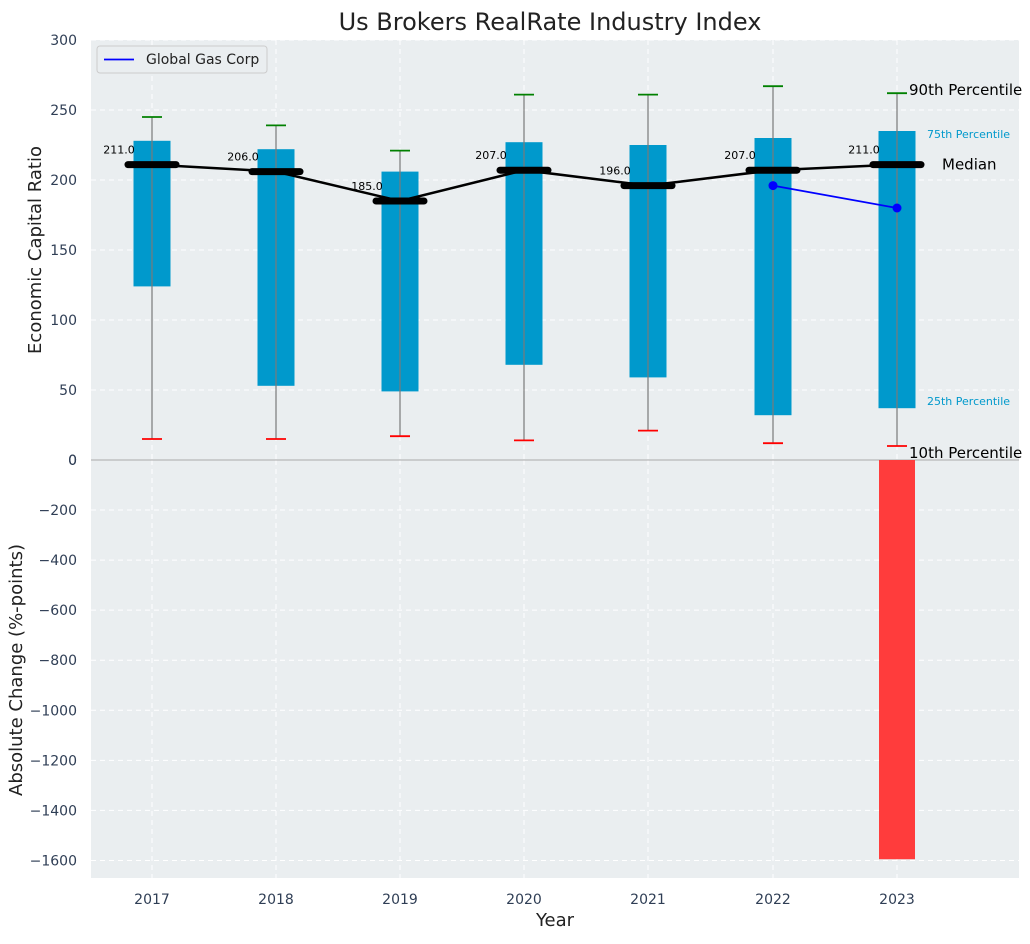 This screenshot has height=944, width=1030. What do you see at coordinates (835, 196) in the screenshot?
I see `company-line` at bounding box center [835, 196].